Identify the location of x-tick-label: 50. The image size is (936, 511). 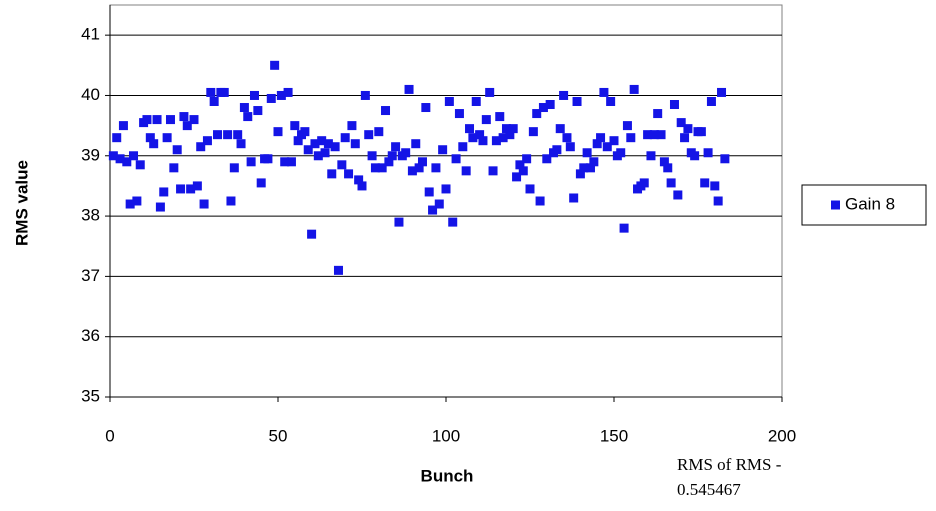
(278, 435).